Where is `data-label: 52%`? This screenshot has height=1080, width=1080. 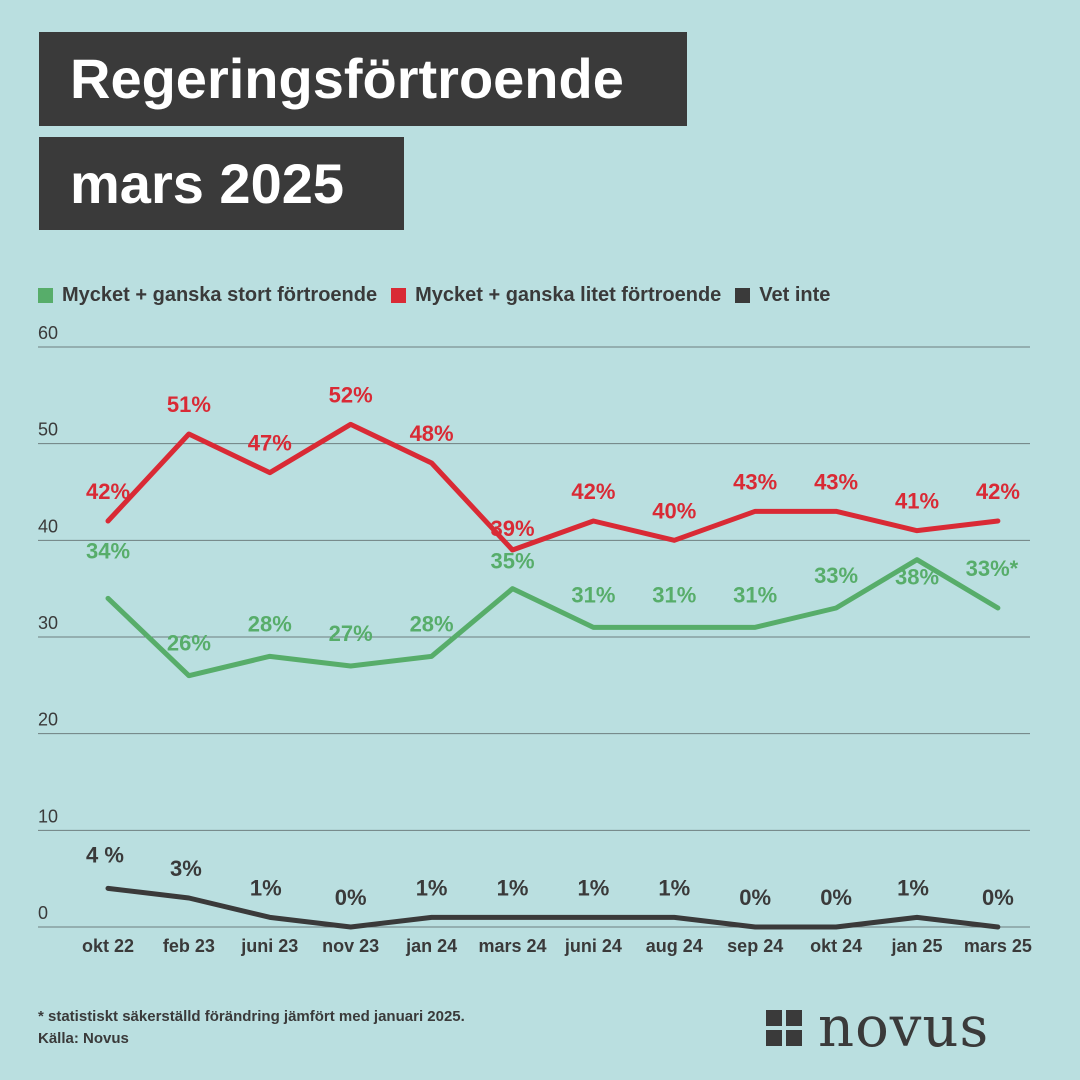
data-label: 52% is located at coordinates (351, 394).